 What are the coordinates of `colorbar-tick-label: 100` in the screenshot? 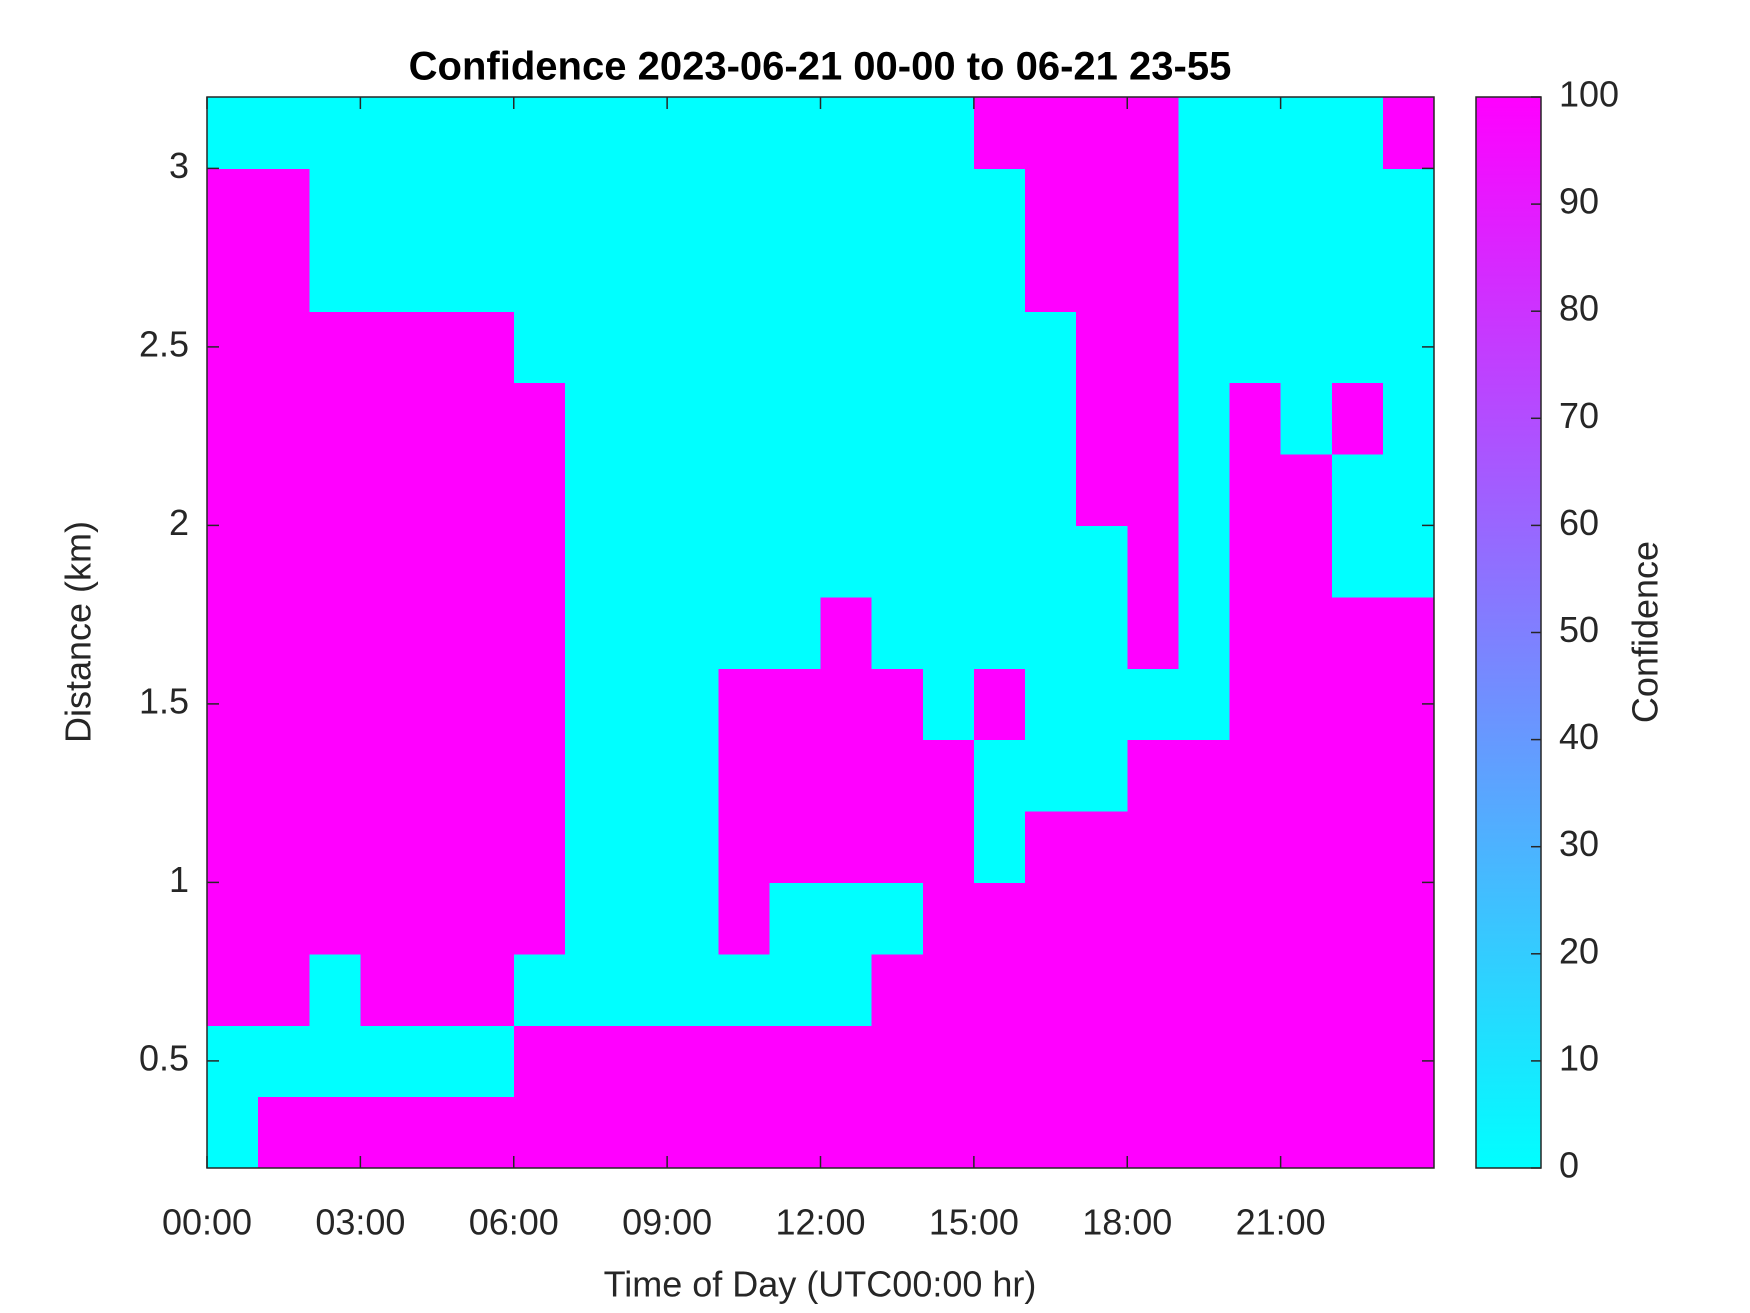 It's located at (1589, 94).